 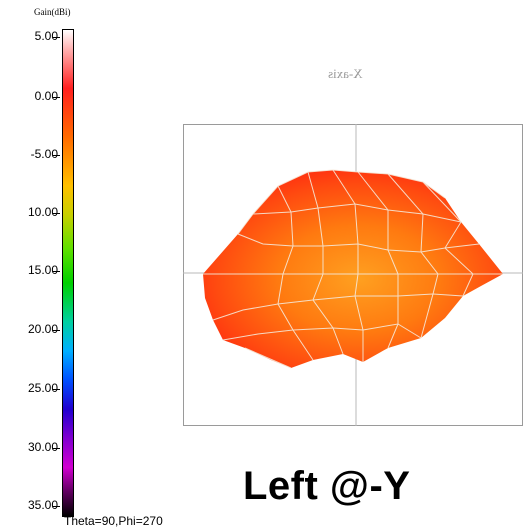 What do you see at coordinates (44, 154) in the screenshot?
I see `colorbar-tick-label: -5.00` at bounding box center [44, 154].